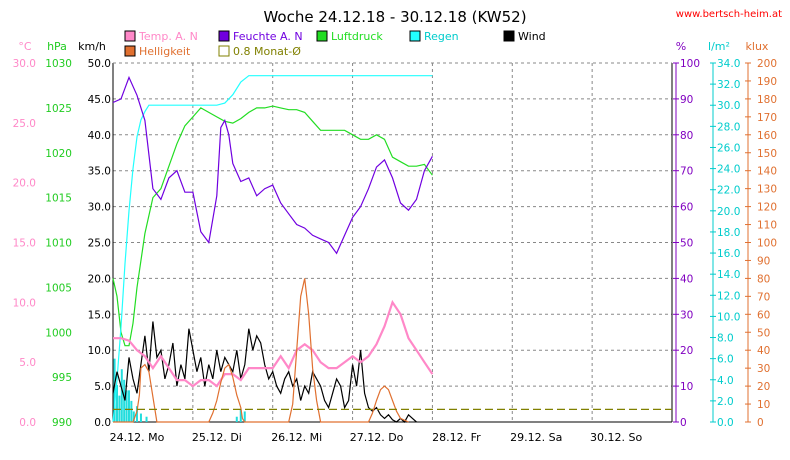  What do you see at coordinates (24, 184) in the screenshot?
I see `tick-label-temp: 20.0` at bounding box center [24, 184].